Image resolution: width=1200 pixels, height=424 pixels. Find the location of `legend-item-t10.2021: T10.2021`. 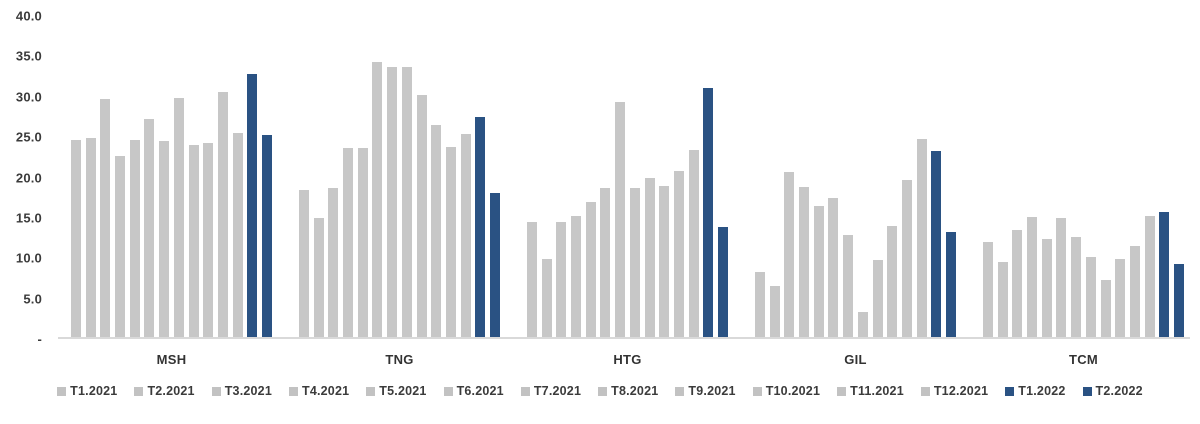

legend-item-t10.2021: T10.2021 is located at coordinates (786, 391).